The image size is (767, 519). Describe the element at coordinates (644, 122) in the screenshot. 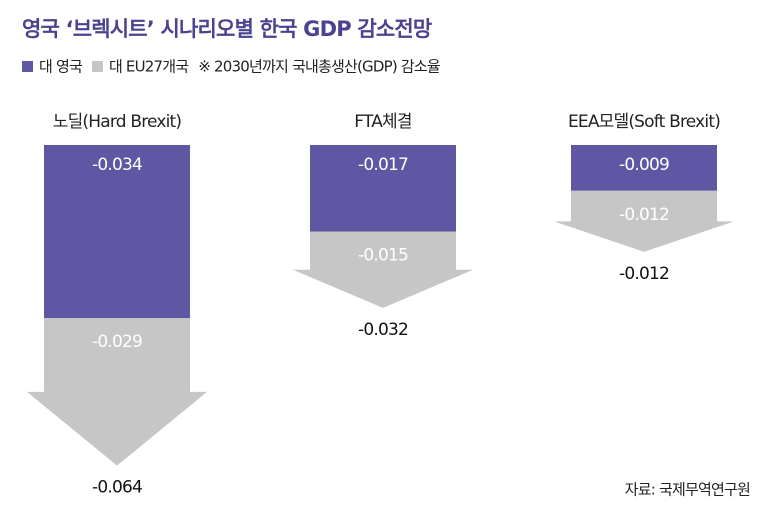

I see `category-label: EEA모델(Soft Brexit)` at that location.